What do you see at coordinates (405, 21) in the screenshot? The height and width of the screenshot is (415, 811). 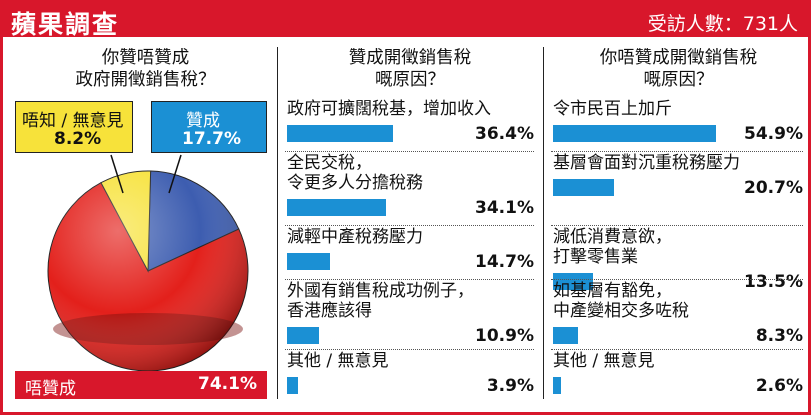 I see `header-bar: 蘋果調查 受訪人數：731人` at bounding box center [405, 21].